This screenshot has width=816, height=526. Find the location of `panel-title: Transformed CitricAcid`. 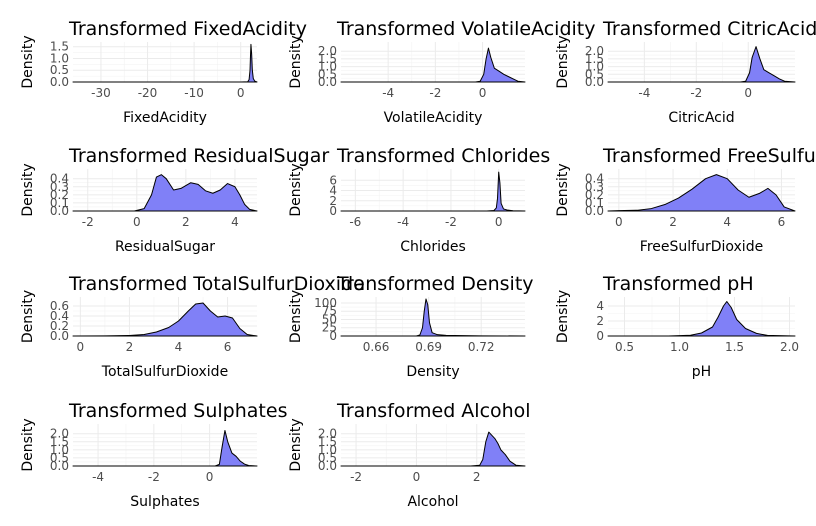

panel-title: Transformed CitricAcid is located at coordinates (709, 29).